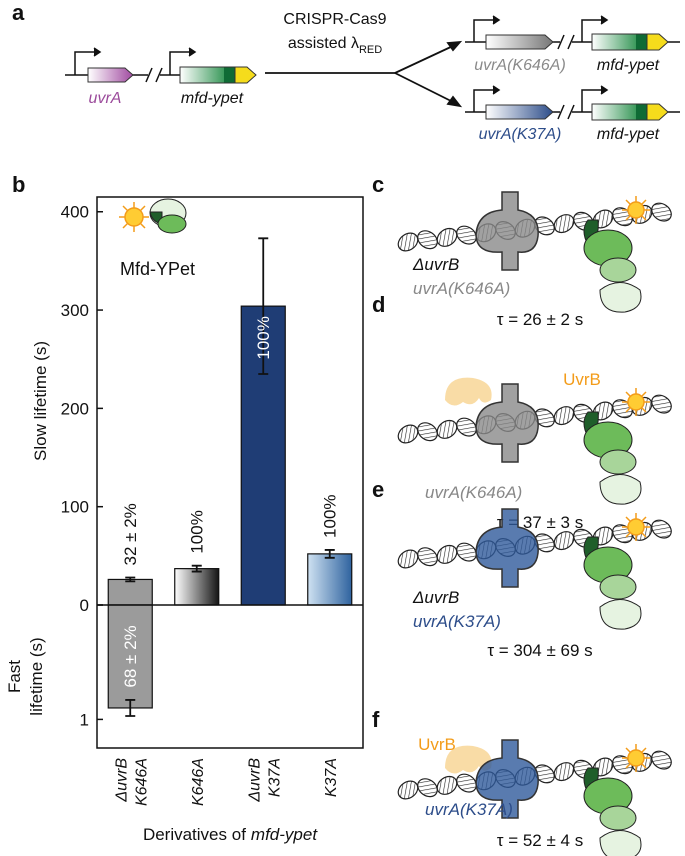 The width and height of the screenshot is (685, 856). I want to click on panel-label: a, so click(18, 12).